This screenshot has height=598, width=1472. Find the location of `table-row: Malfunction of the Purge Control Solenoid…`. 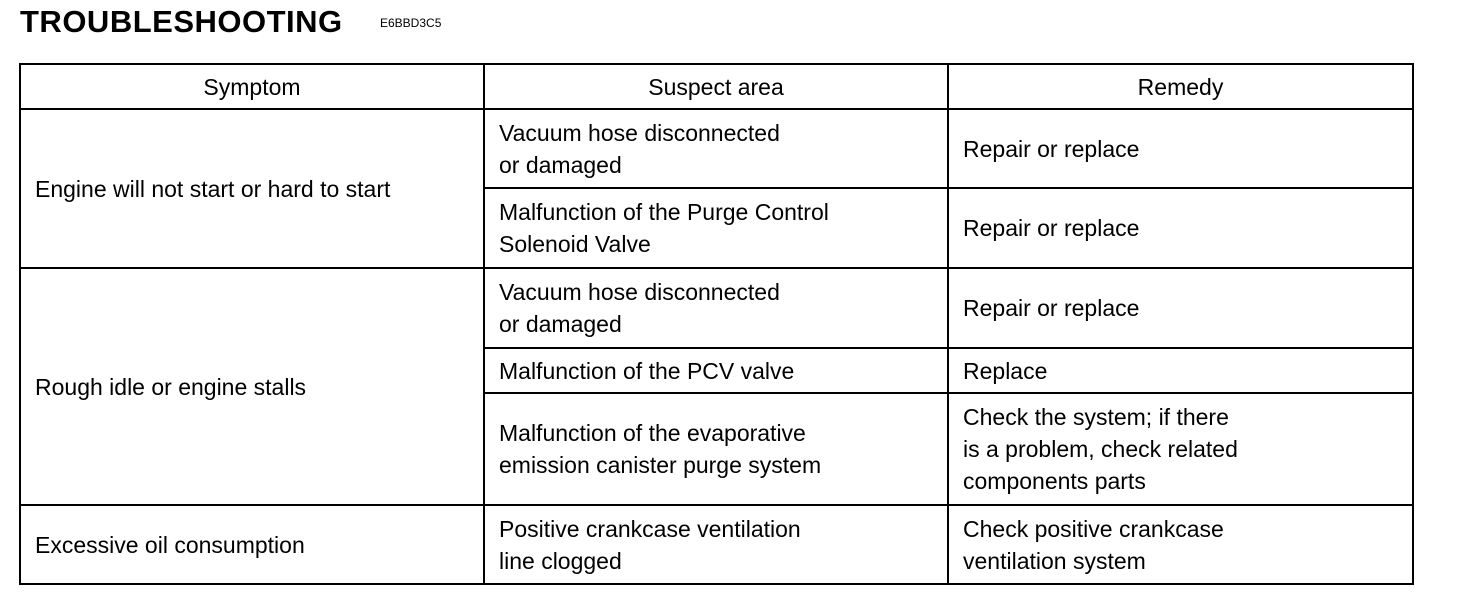

table-row: Malfunction of the Purge Control Solenoid… is located at coordinates (717, 228).